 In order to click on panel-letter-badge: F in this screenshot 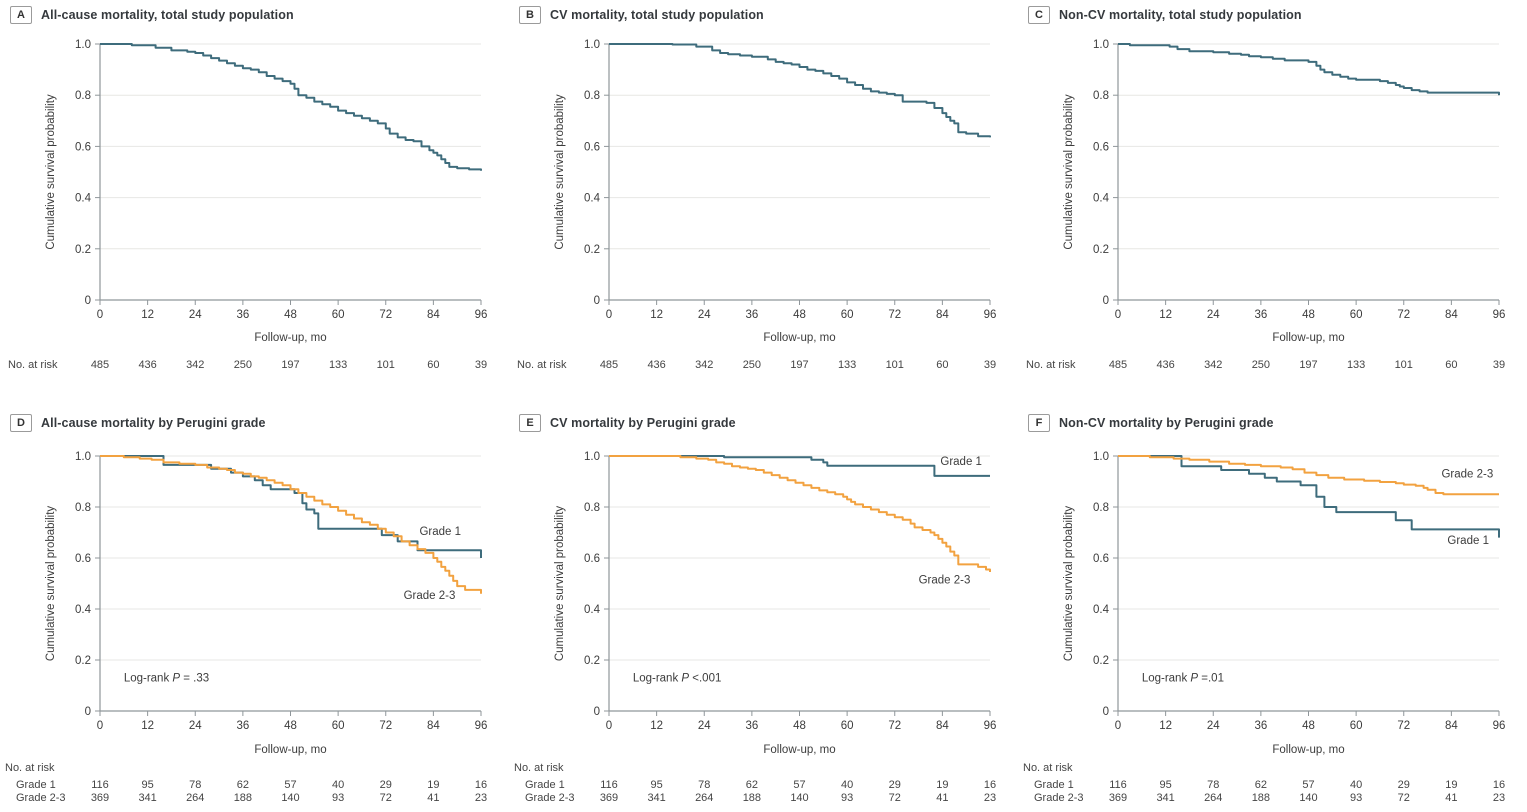, I will do `click(1039, 423)`.